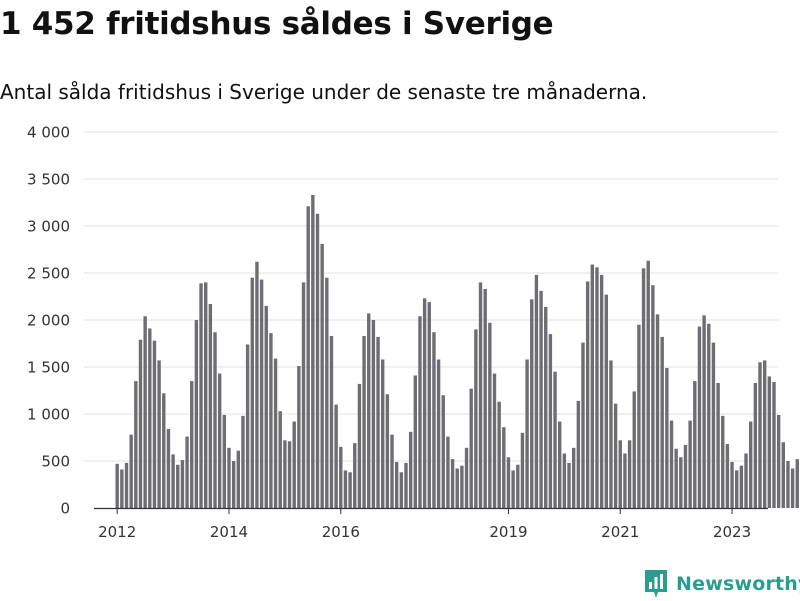  What do you see at coordinates (117, 532) in the screenshot?
I see `x-tick-label: 2012` at bounding box center [117, 532].